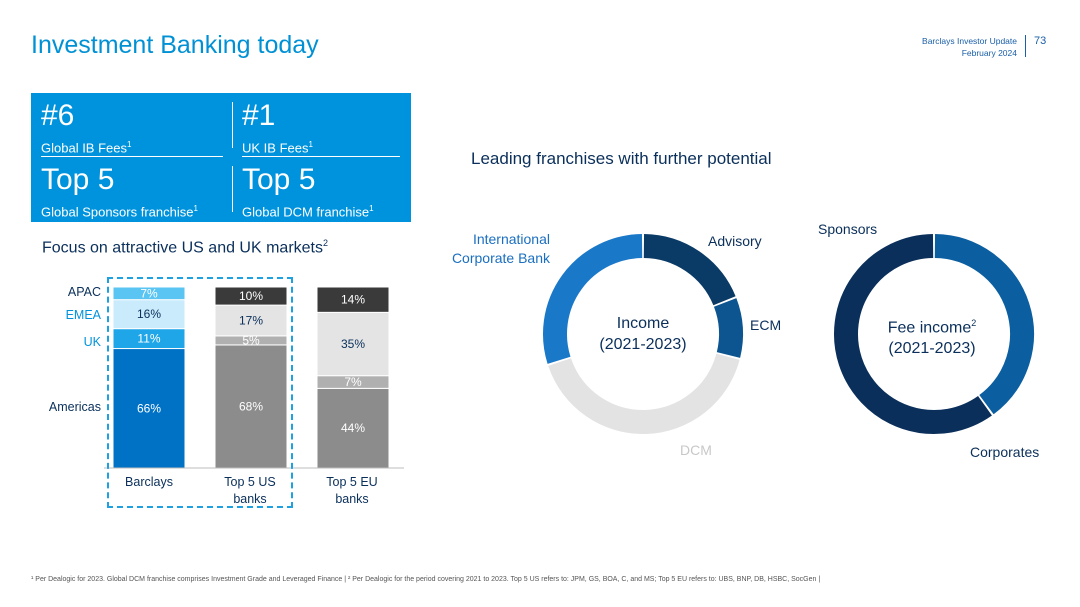 This screenshot has height=607, width=1080. I want to click on legend-americas: Americas, so click(74, 407).